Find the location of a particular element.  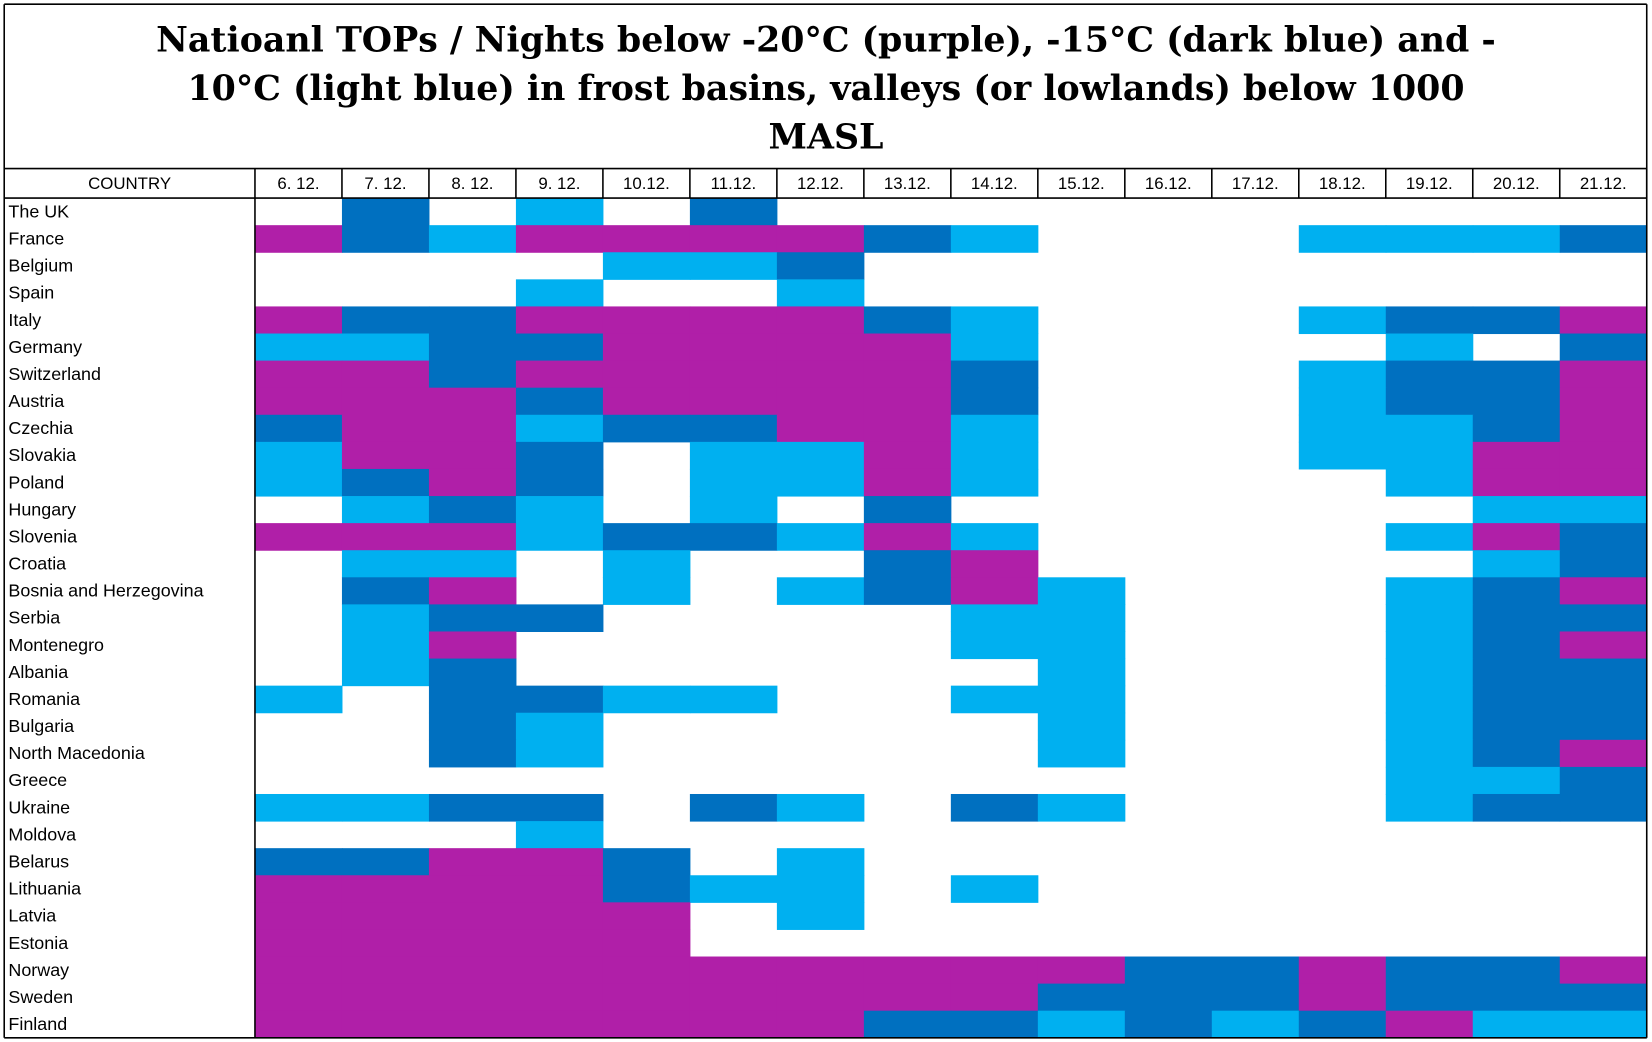

column-header: 20.12. is located at coordinates (1516, 183).